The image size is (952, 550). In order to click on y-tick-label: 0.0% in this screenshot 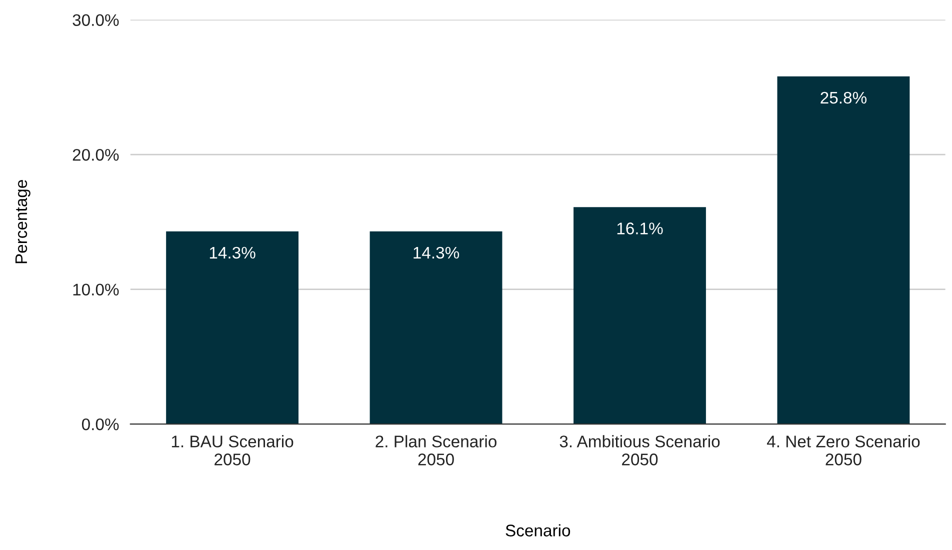, I will do `click(100, 424)`.